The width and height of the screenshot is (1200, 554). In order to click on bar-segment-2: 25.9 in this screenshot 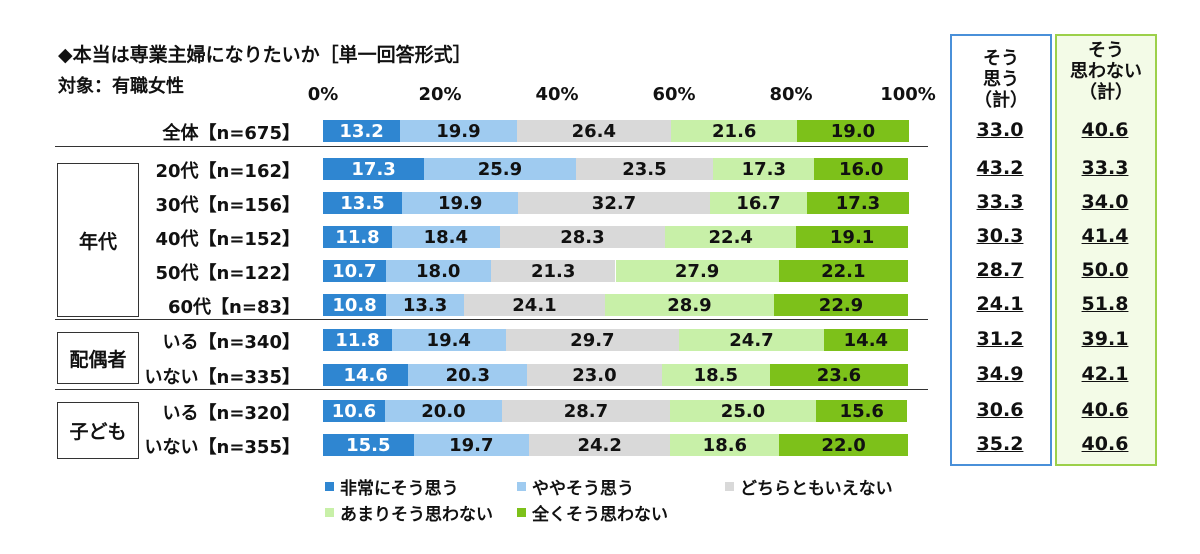, I will do `click(500, 169)`.